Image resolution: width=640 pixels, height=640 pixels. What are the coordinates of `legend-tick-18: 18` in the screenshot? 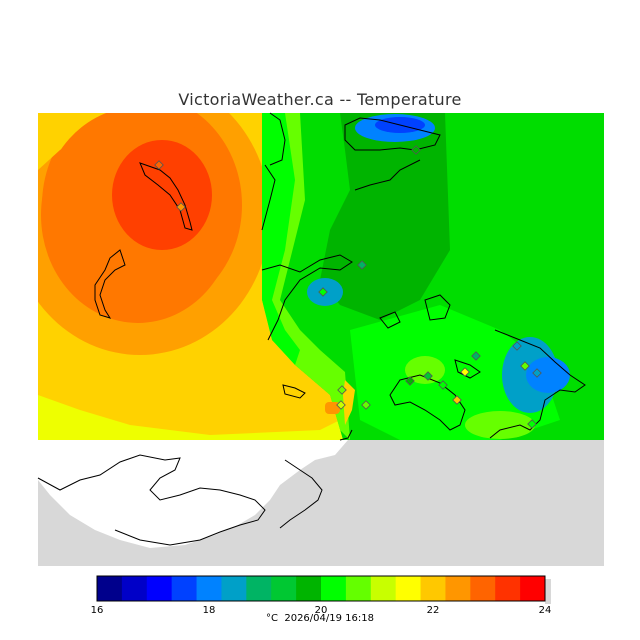 It's located at (209, 610).